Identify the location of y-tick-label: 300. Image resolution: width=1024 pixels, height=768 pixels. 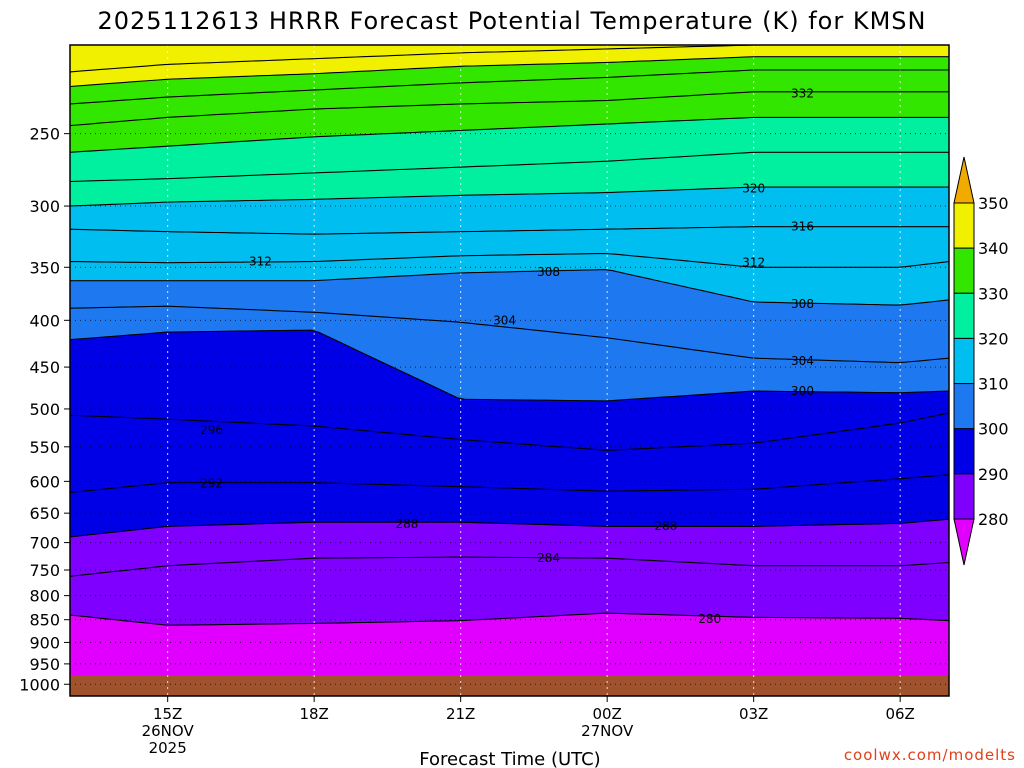
(44, 206).